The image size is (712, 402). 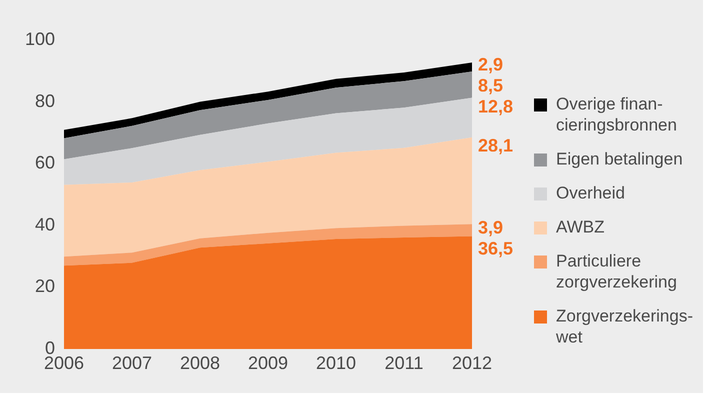 What do you see at coordinates (619, 159) in the screenshot?
I see `legend-label: Eigen betalingen` at bounding box center [619, 159].